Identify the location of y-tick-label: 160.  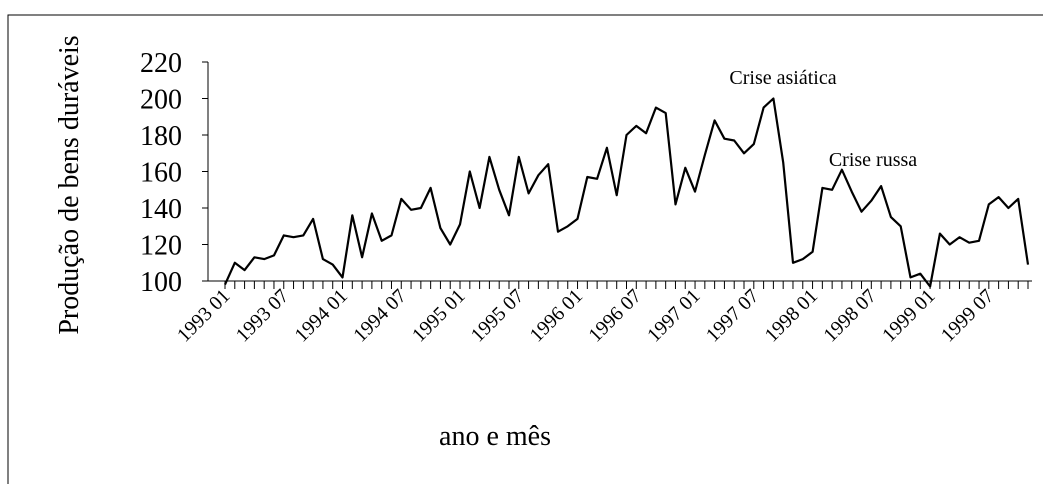
(161, 173).